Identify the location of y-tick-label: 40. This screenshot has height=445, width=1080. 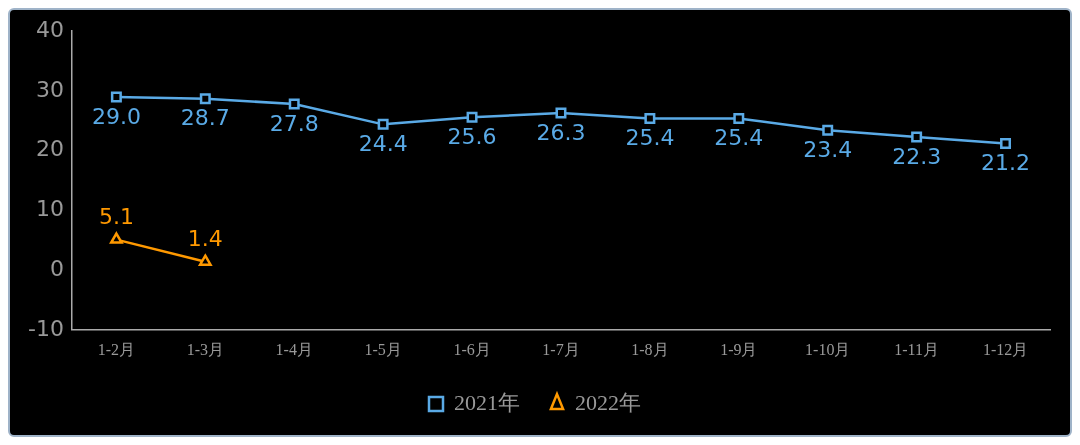
(49, 29).